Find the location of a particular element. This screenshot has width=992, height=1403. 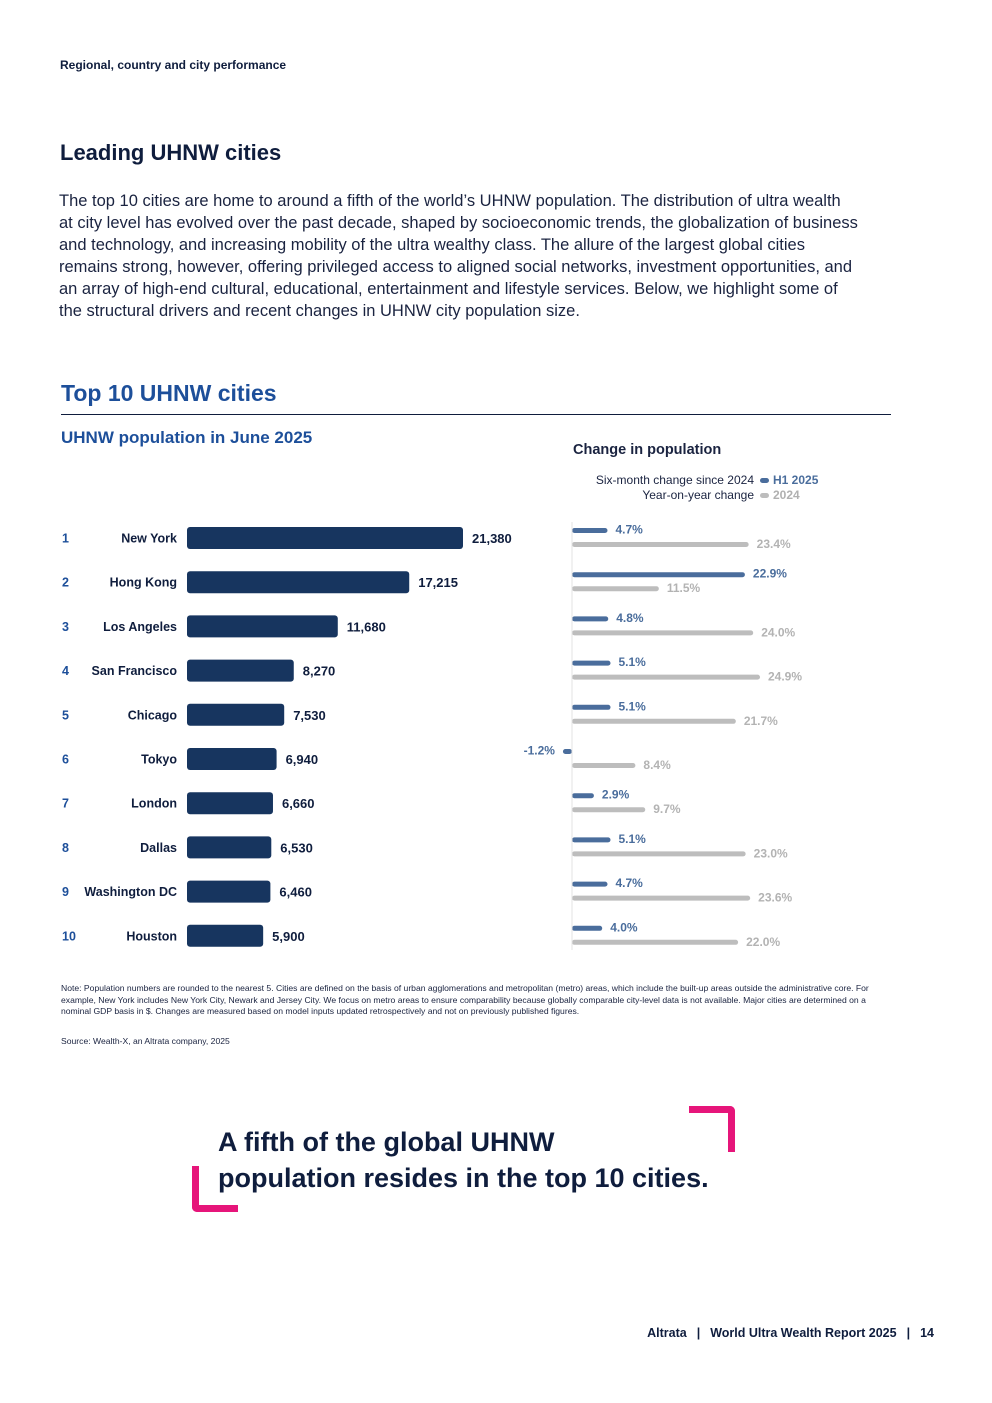

h1-change-label-dallas: 5.1% is located at coordinates (633, 839).